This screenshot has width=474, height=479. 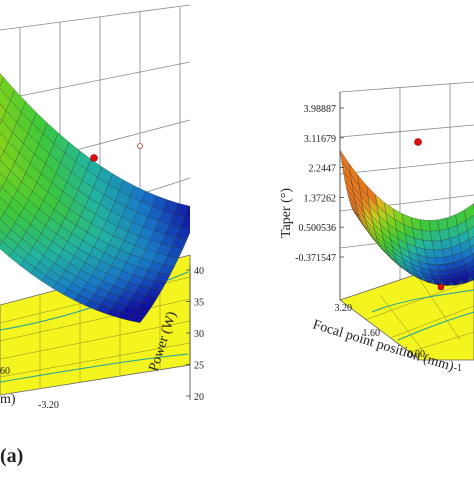 I want to click on left-power-tick-label: 30, so click(x=199, y=334).